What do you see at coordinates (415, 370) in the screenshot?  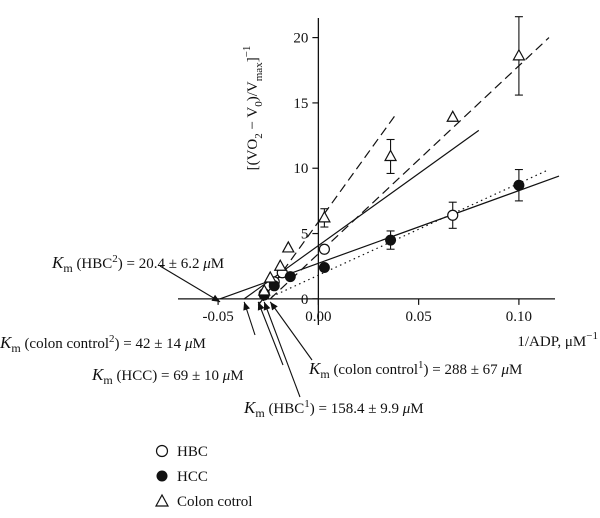 I see `km-label: Km (colon control1) = 288 ± 67 μM` at bounding box center [415, 370].